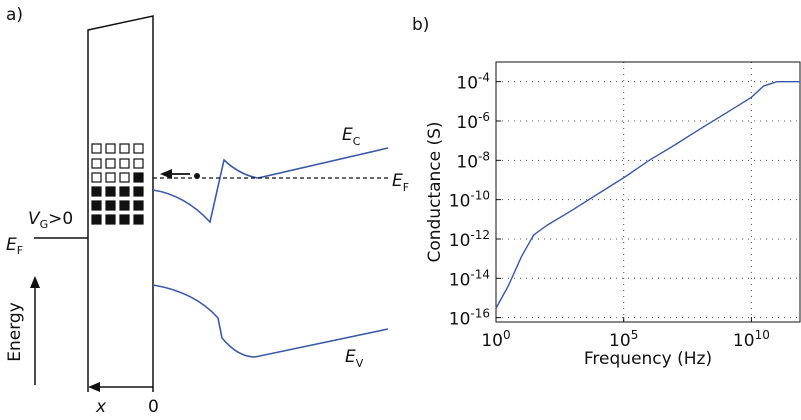  What do you see at coordinates (473, 121) in the screenshot?
I see `y-tick-label: 10⁻⁶` at bounding box center [473, 121].